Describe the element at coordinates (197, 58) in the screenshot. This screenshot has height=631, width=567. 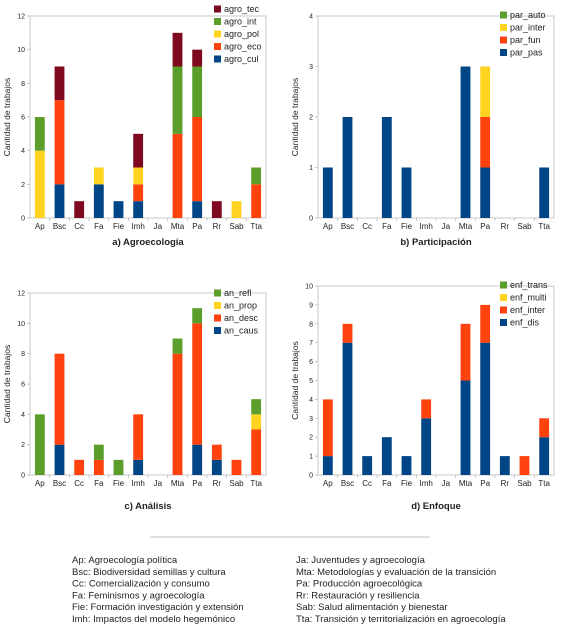
I see `bar-segment-agro_tec-Pa` at that location.